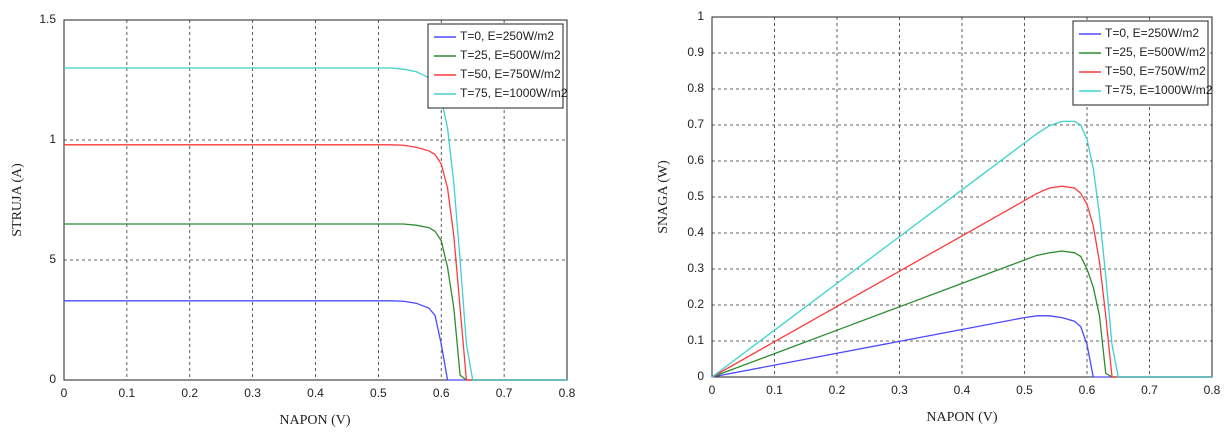  I want to click on y-tick-label: 0.8, so click(695, 88).